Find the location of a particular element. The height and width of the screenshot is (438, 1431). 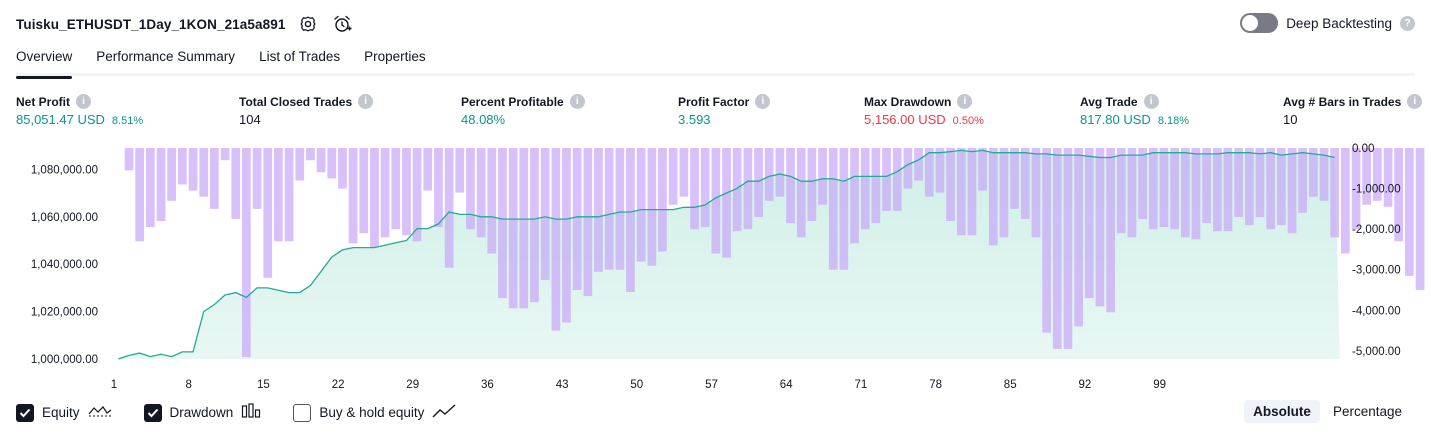

equity-checkbox is located at coordinates (25, 412).